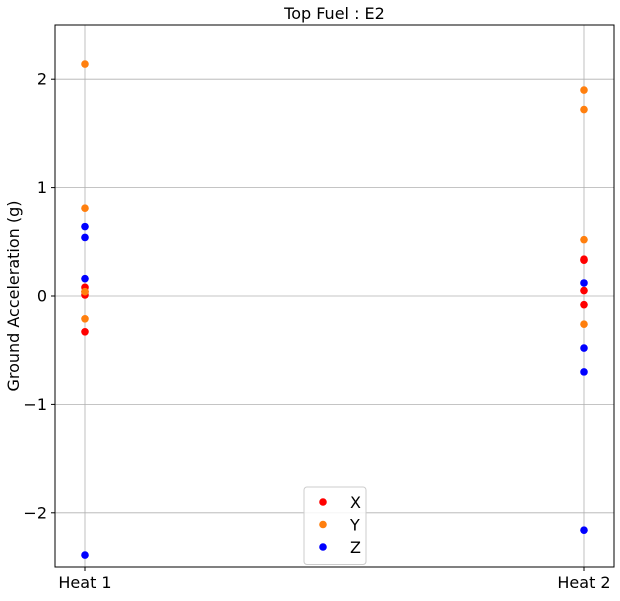  What do you see at coordinates (355, 547) in the screenshot?
I see `legend-label-z: Z` at bounding box center [355, 547].